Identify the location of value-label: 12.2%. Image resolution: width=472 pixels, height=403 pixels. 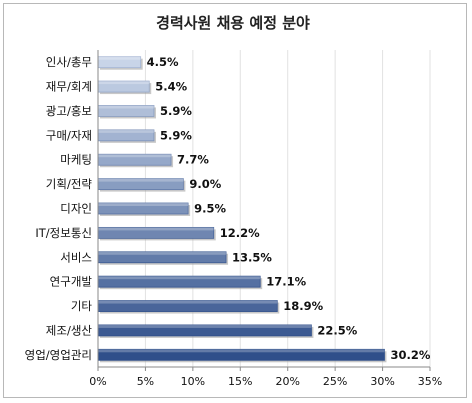
(240, 233).